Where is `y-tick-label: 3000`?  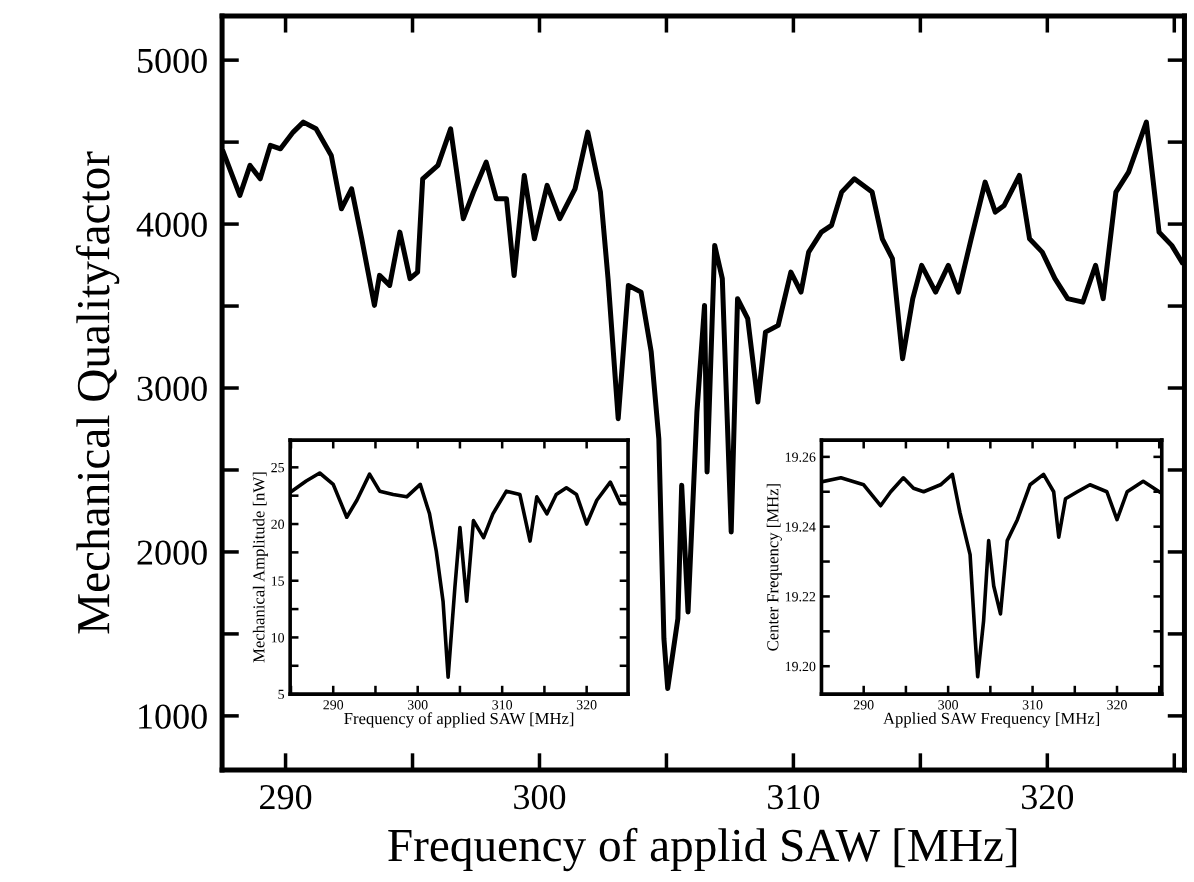 y-tick-label: 3000 is located at coordinates (172, 388).